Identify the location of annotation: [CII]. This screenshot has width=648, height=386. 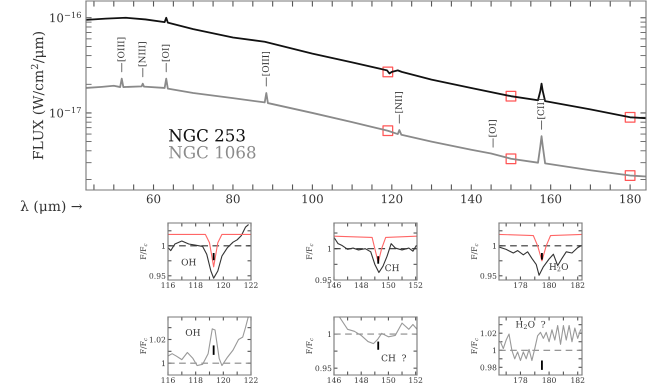
(541, 109).